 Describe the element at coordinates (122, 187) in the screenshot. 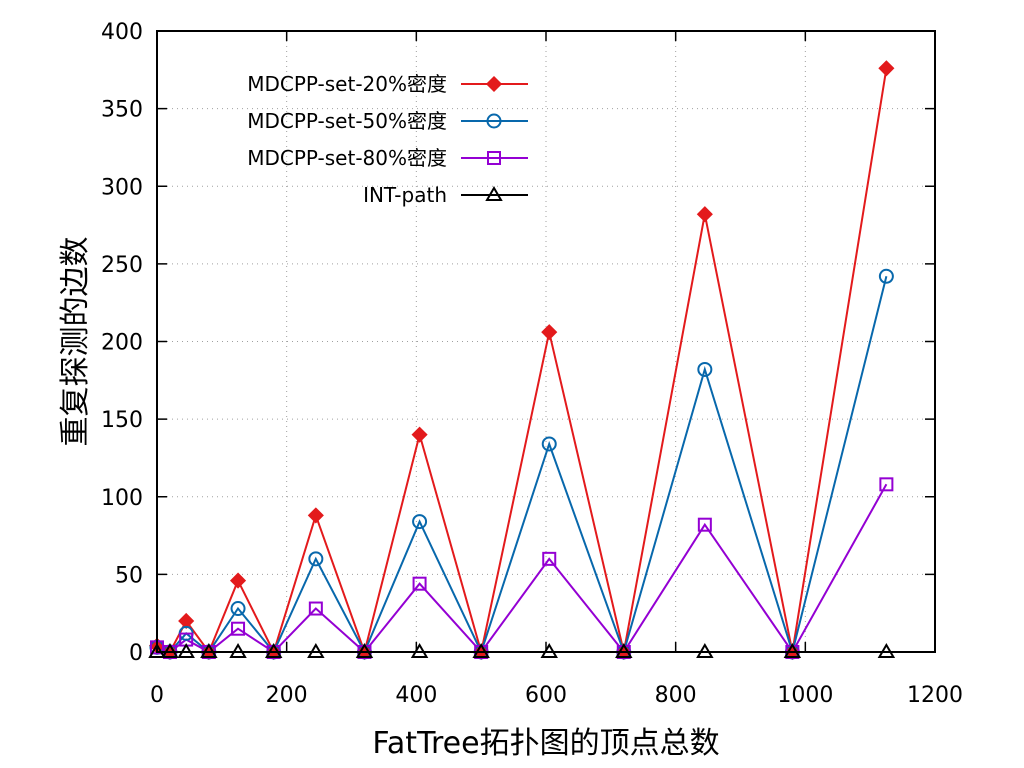

I see `y-tick-label: 300` at that location.